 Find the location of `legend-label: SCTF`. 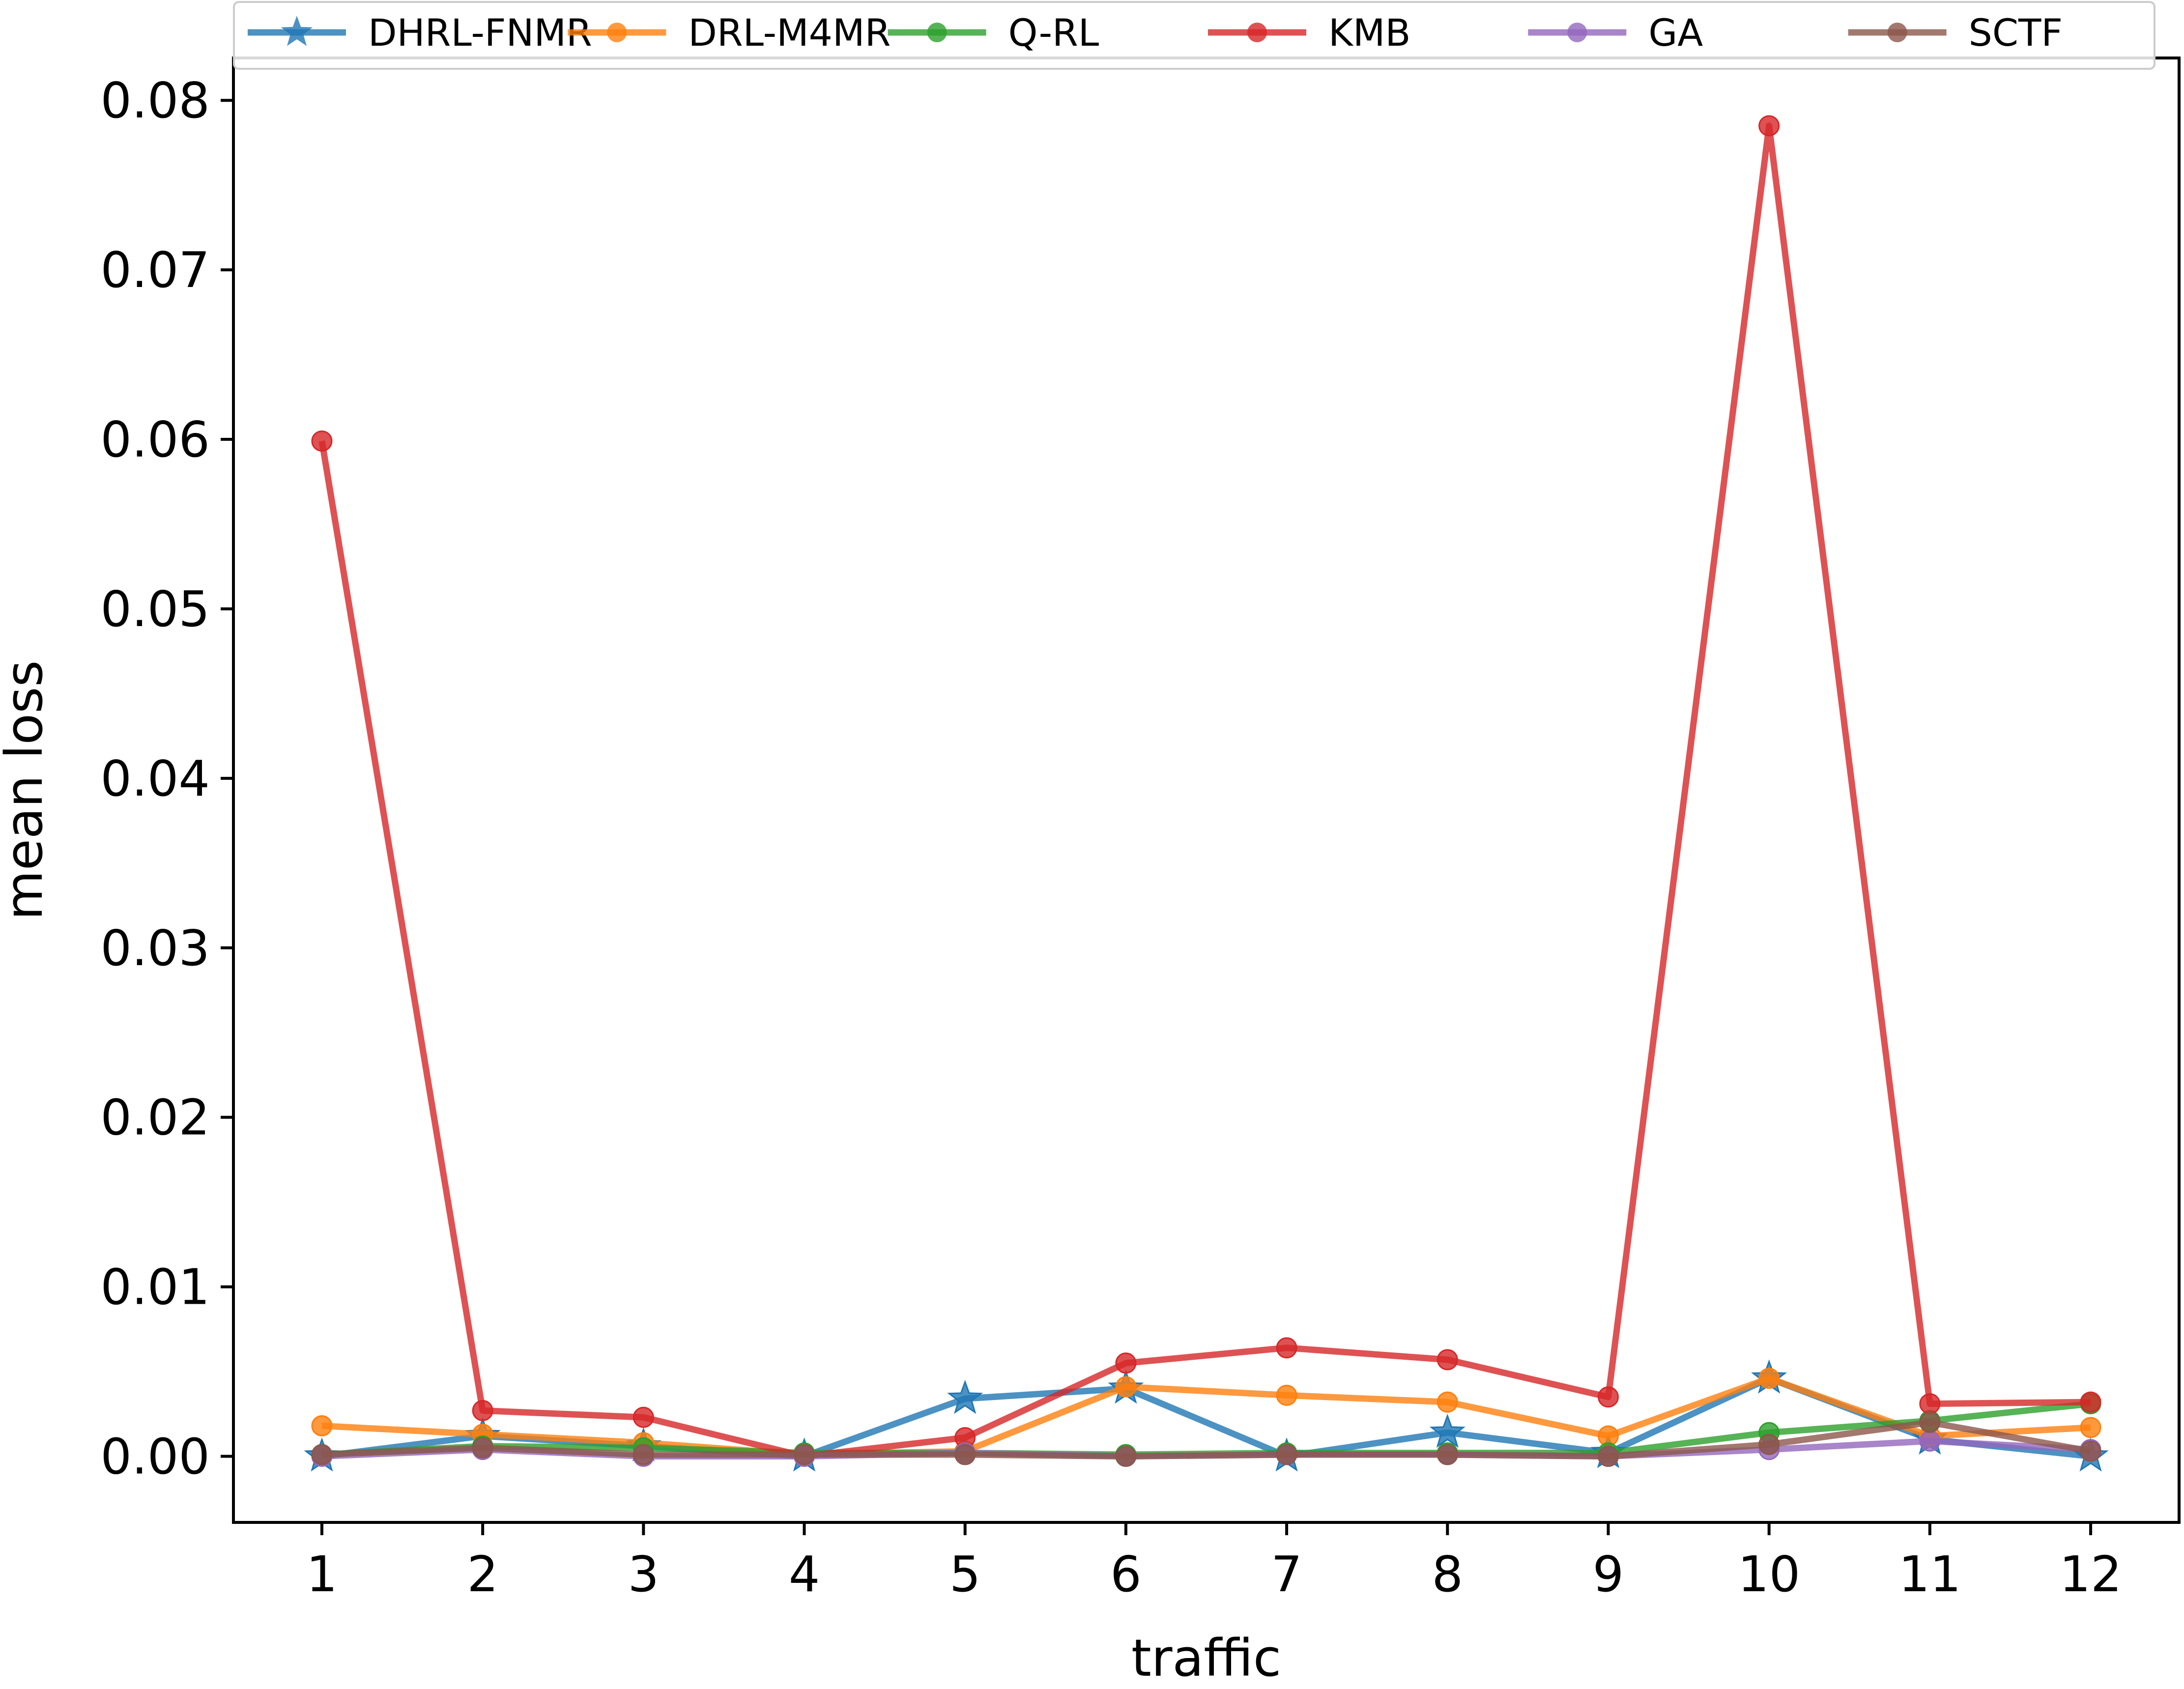

legend-label: SCTF is located at coordinates (2016, 33).